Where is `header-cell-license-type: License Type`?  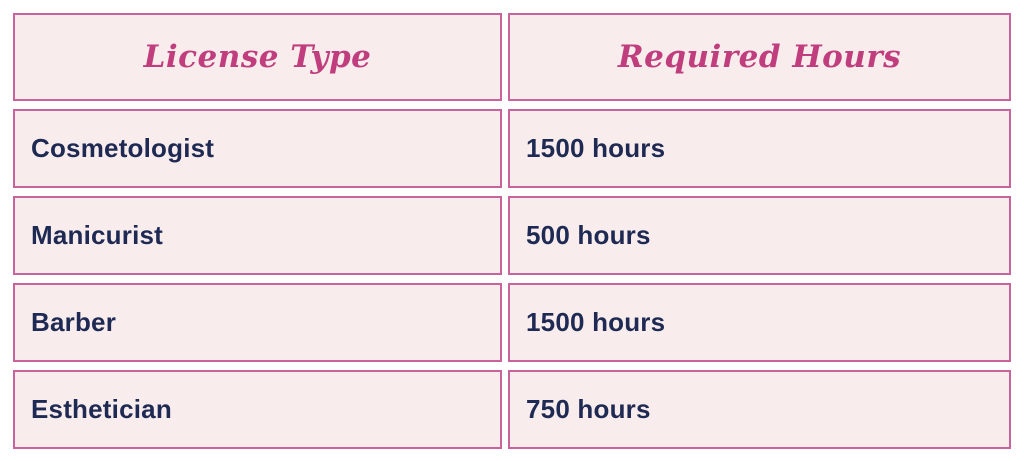
header-cell-license-type: License Type is located at coordinates (257, 57).